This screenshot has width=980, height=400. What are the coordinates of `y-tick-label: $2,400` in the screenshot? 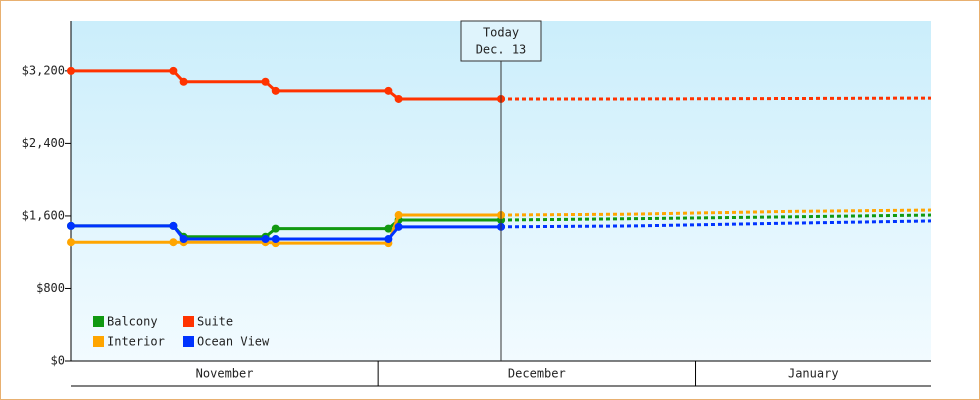 It's located at (43, 143).